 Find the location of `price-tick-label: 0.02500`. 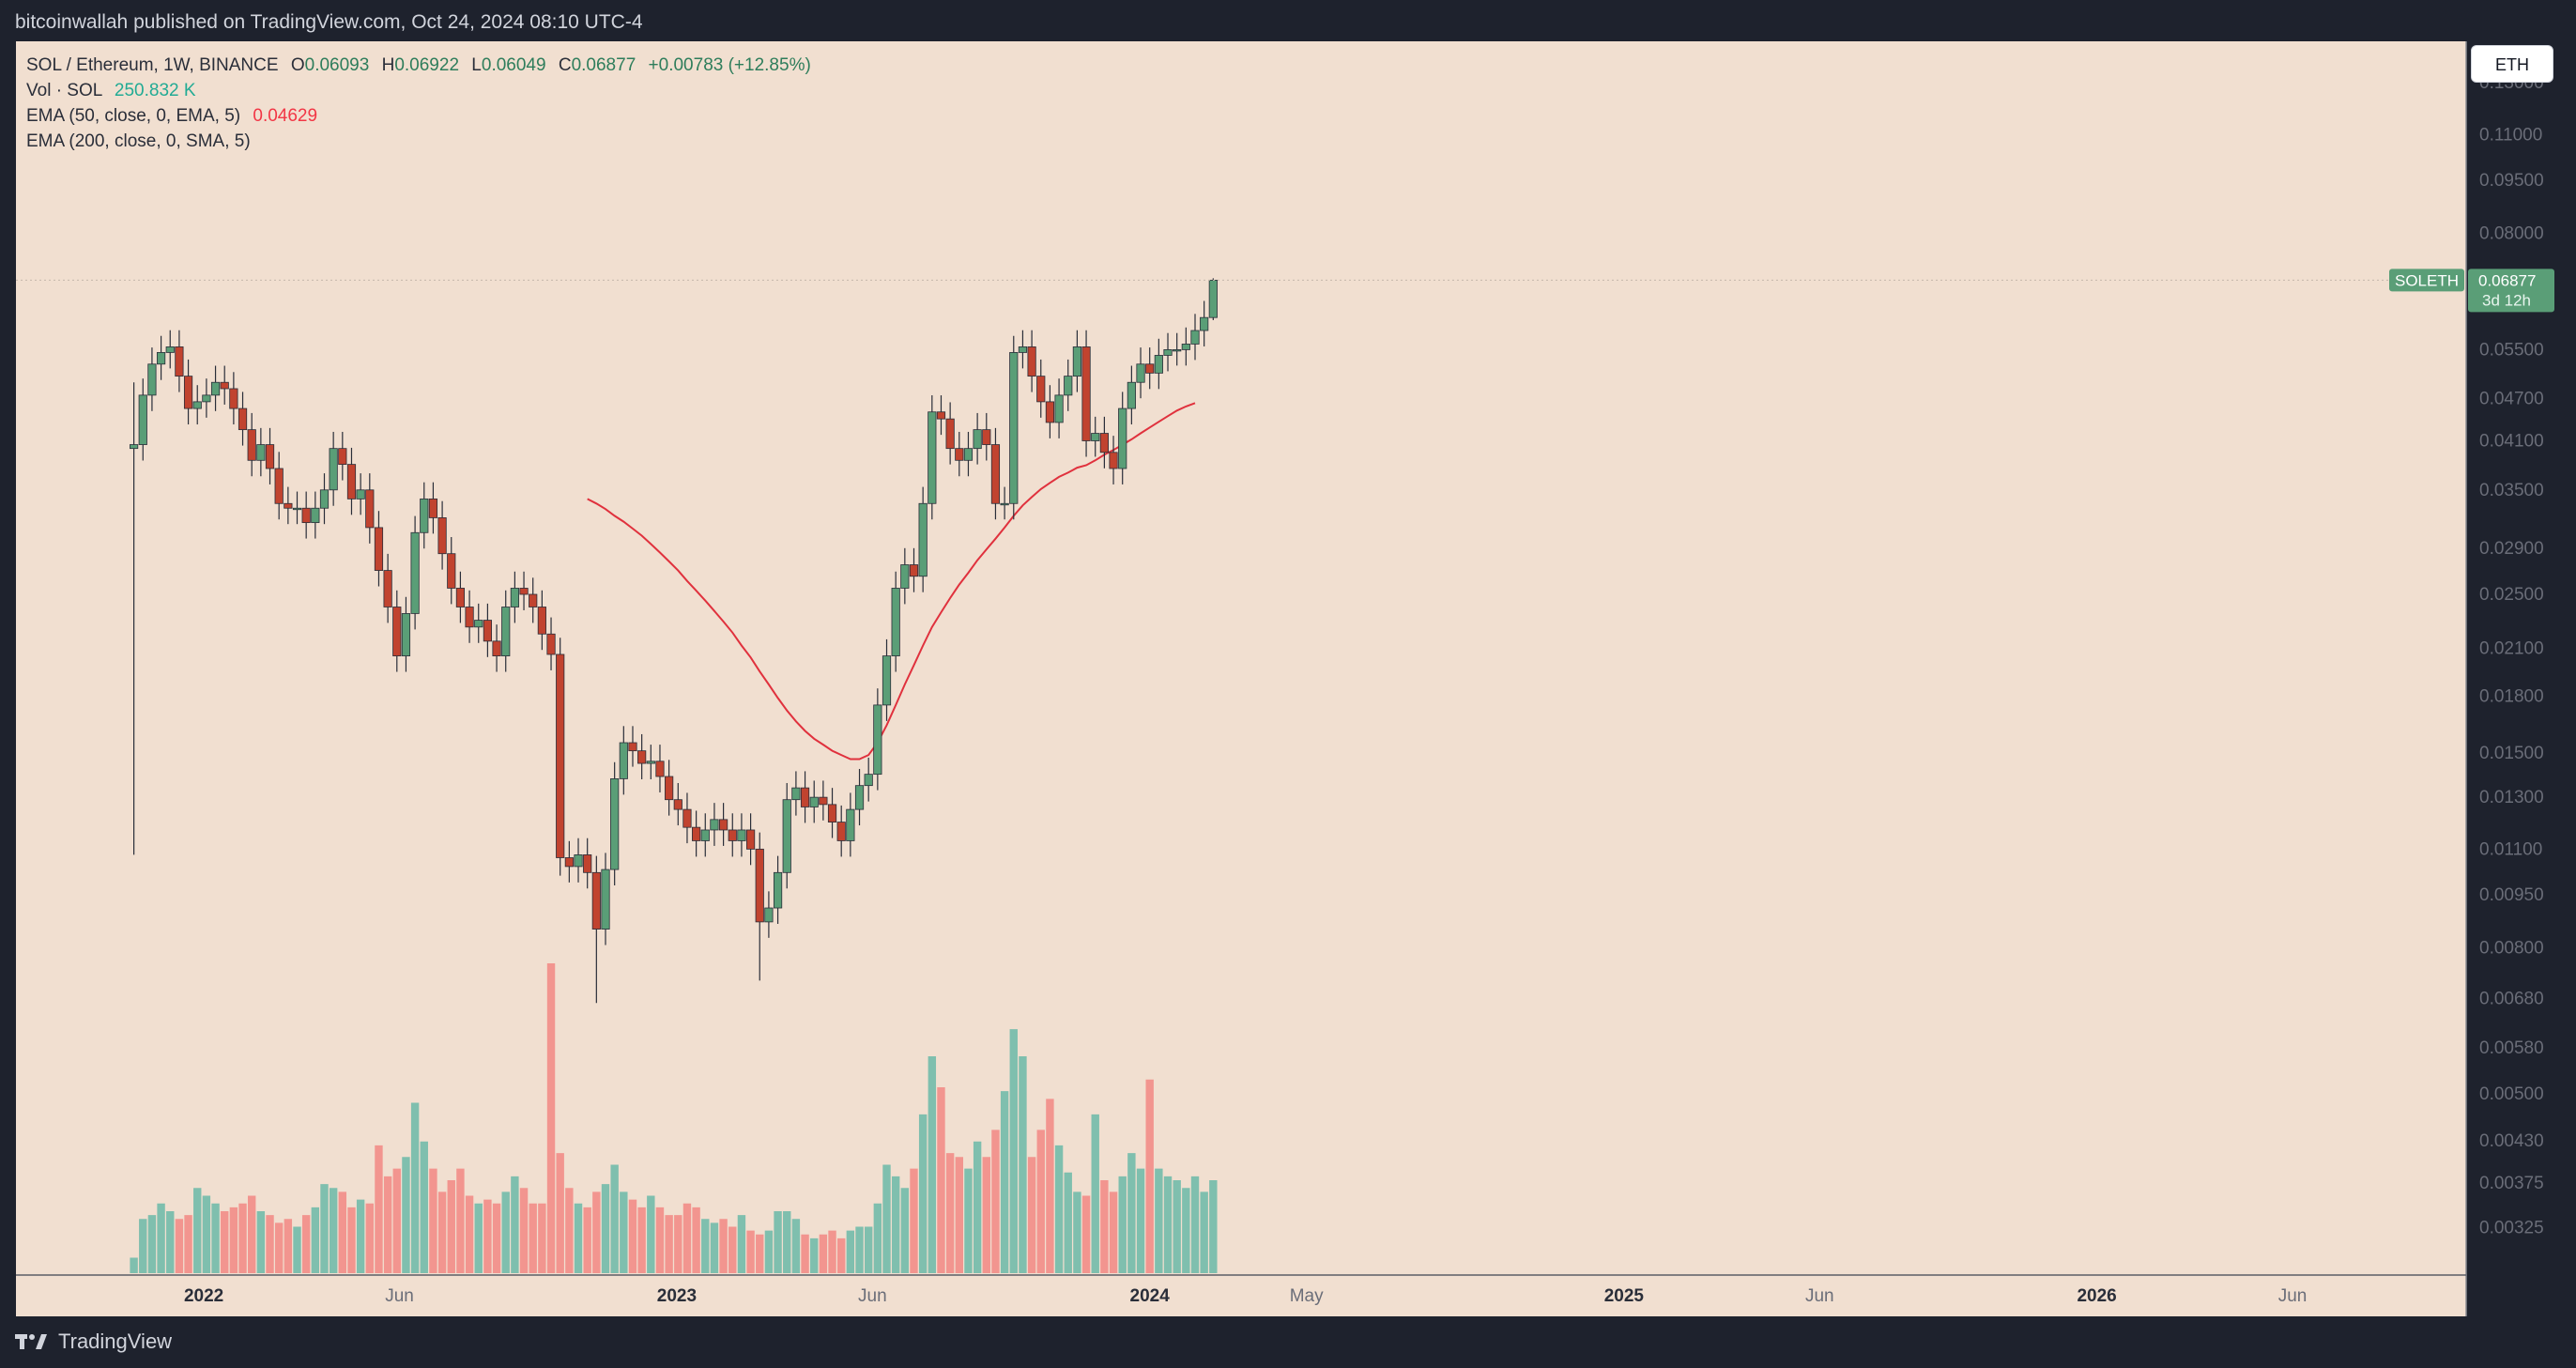

price-tick-label: 0.02500 is located at coordinates (2512, 595).